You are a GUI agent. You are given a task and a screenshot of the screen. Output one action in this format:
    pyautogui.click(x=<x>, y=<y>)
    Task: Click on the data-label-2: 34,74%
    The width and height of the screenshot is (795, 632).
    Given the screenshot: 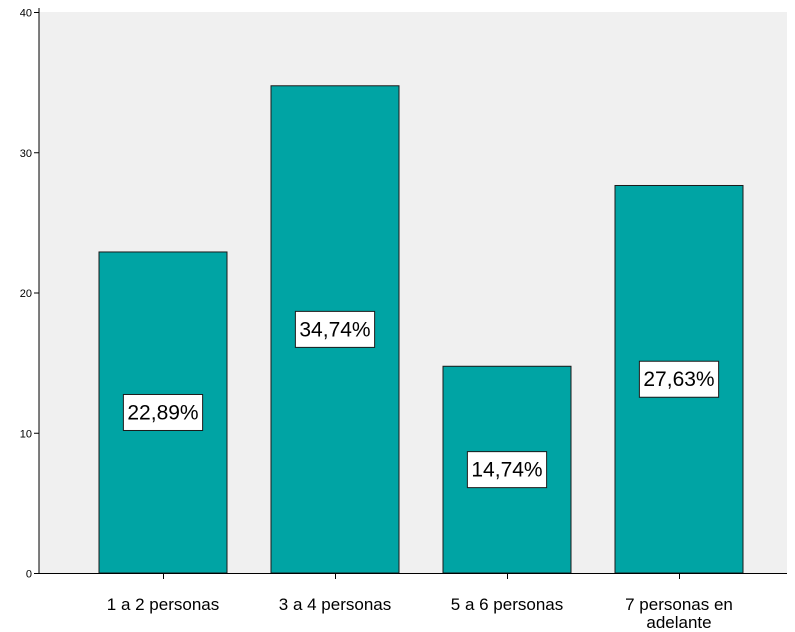 What is the action you would take?
    pyautogui.click(x=335, y=329)
    